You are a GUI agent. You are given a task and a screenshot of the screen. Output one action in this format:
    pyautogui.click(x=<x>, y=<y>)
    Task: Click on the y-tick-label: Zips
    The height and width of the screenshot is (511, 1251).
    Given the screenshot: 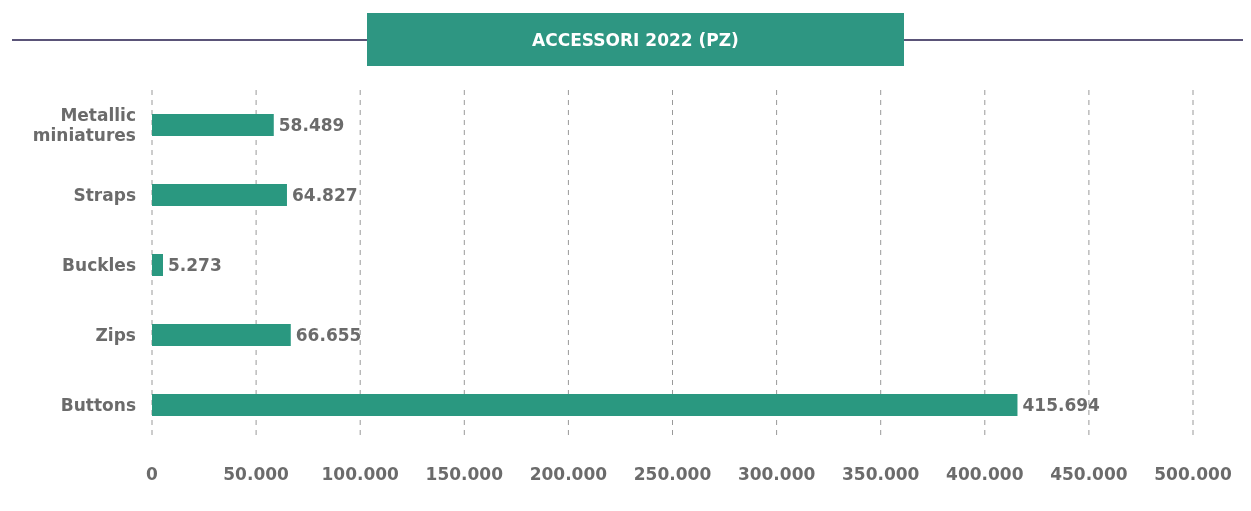 What is the action you would take?
    pyautogui.click(x=115, y=335)
    